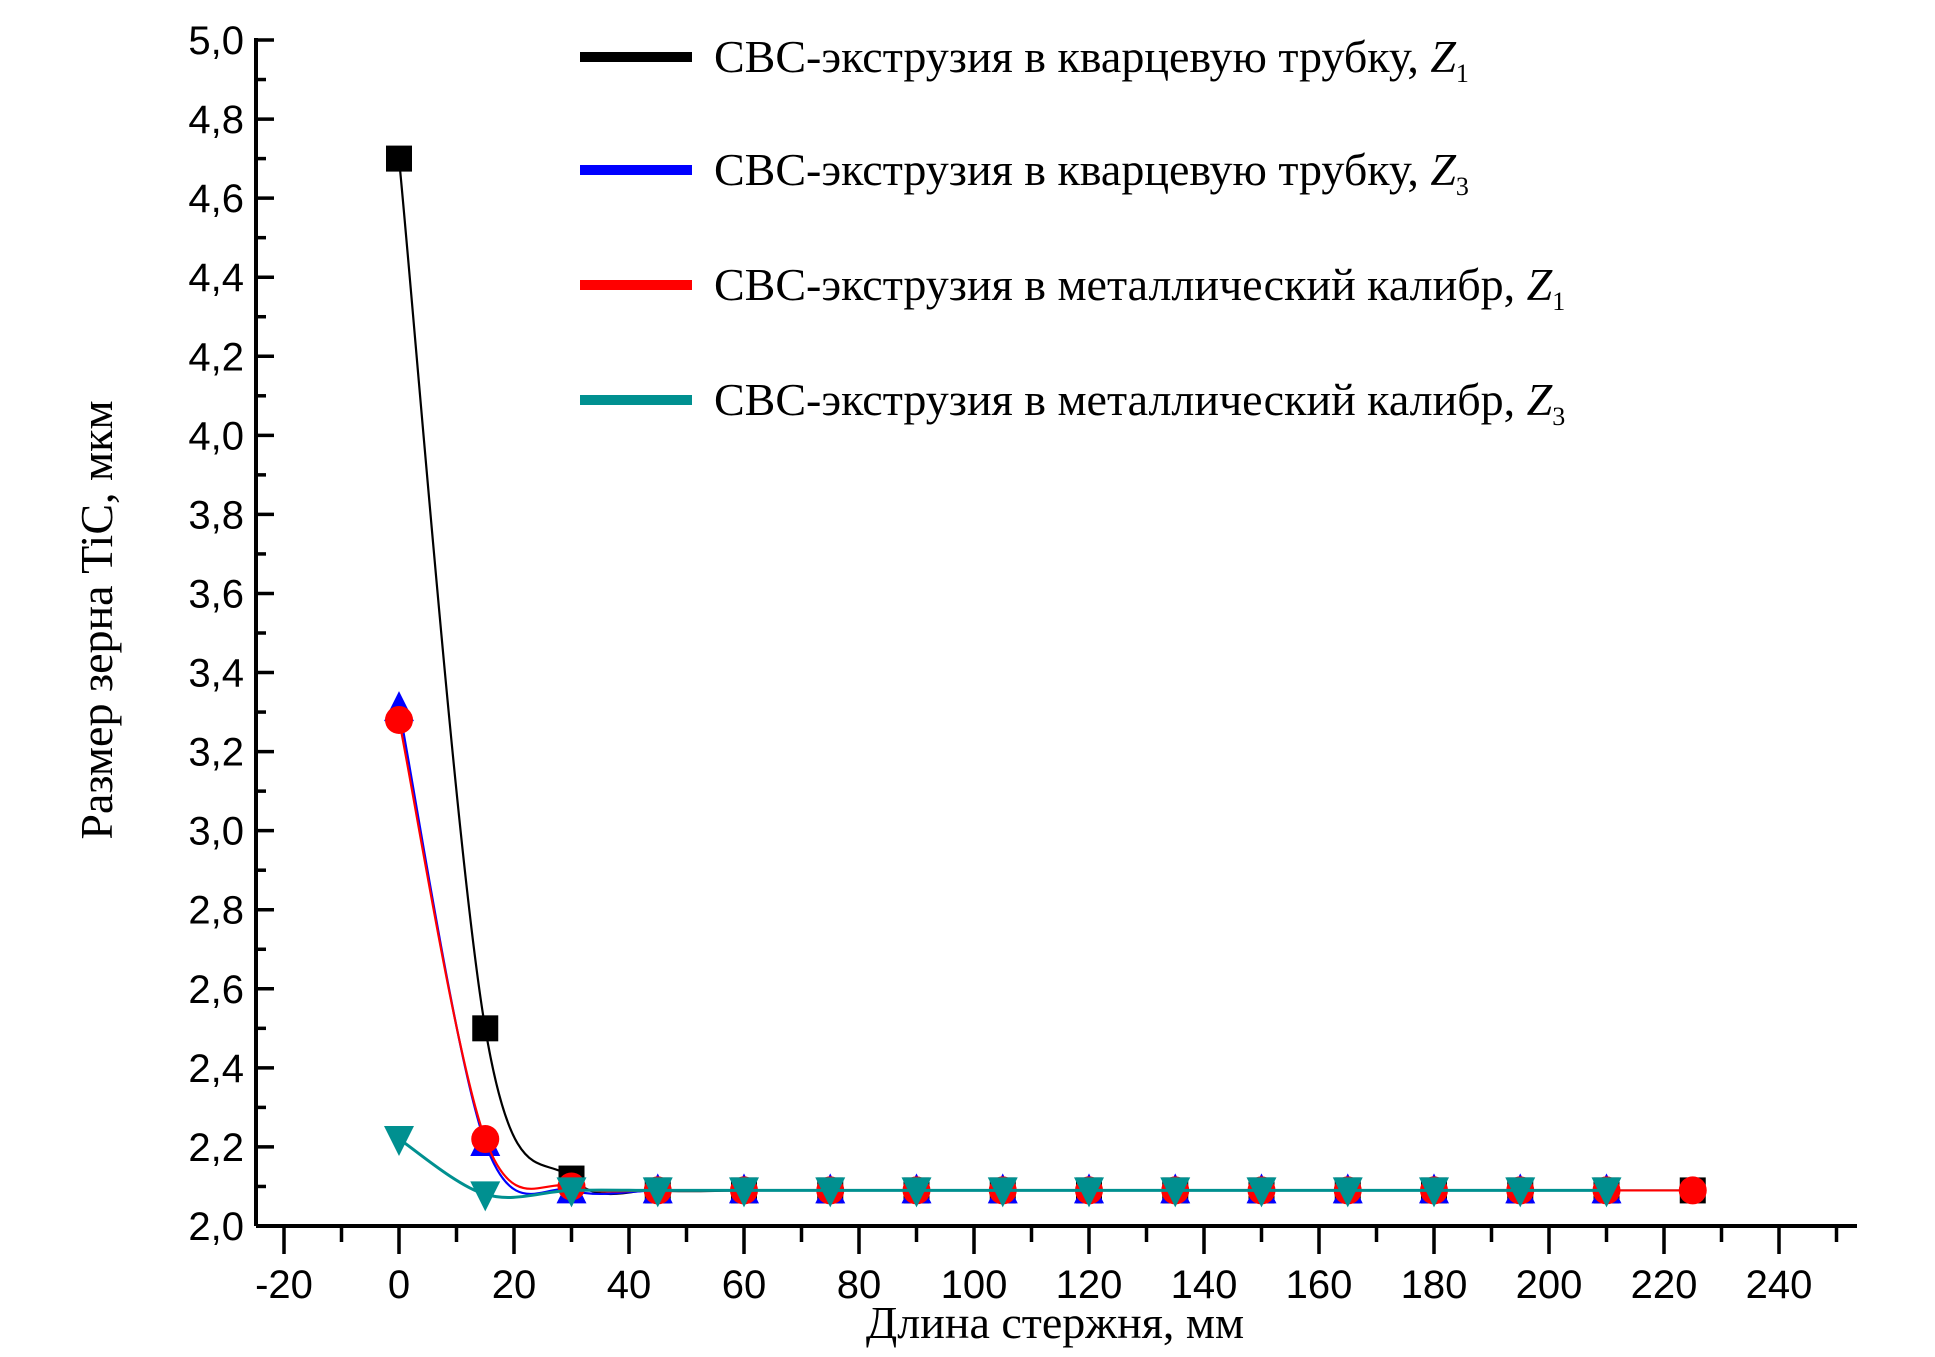 The height and width of the screenshot is (1357, 1935). What do you see at coordinates (216, 199) in the screenshot?
I see `y-tick-label: 4,6` at bounding box center [216, 199].